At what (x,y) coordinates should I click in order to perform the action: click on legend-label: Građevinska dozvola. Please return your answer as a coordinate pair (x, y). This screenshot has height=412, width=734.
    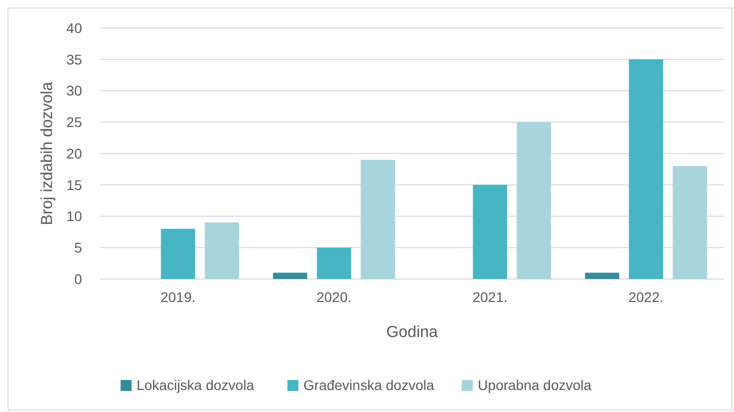
    Looking at the image, I should click on (368, 385).